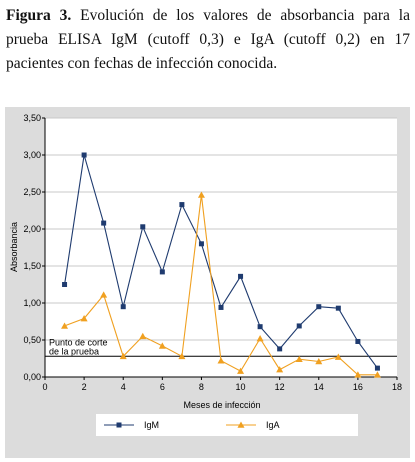 Image resolution: width=415 pixels, height=462 pixels. What do you see at coordinates (397, 387) in the screenshot?
I see `x-tick-label: 18` at bounding box center [397, 387].